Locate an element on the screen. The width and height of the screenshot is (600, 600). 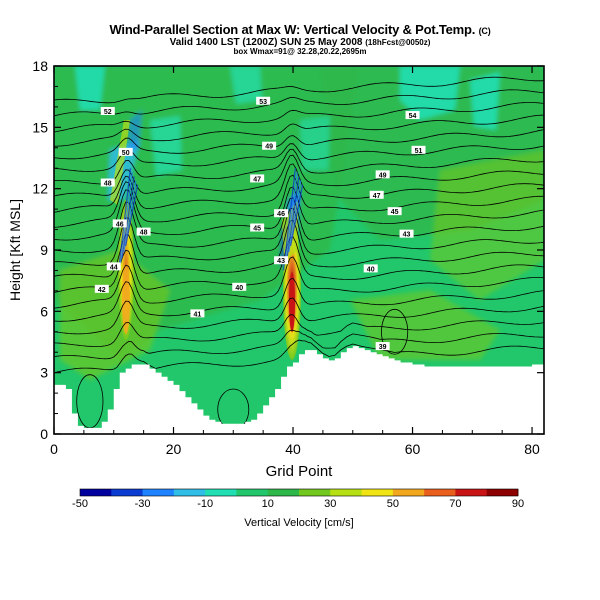
y-tick-label-18: 18 is located at coordinates (40, 66).